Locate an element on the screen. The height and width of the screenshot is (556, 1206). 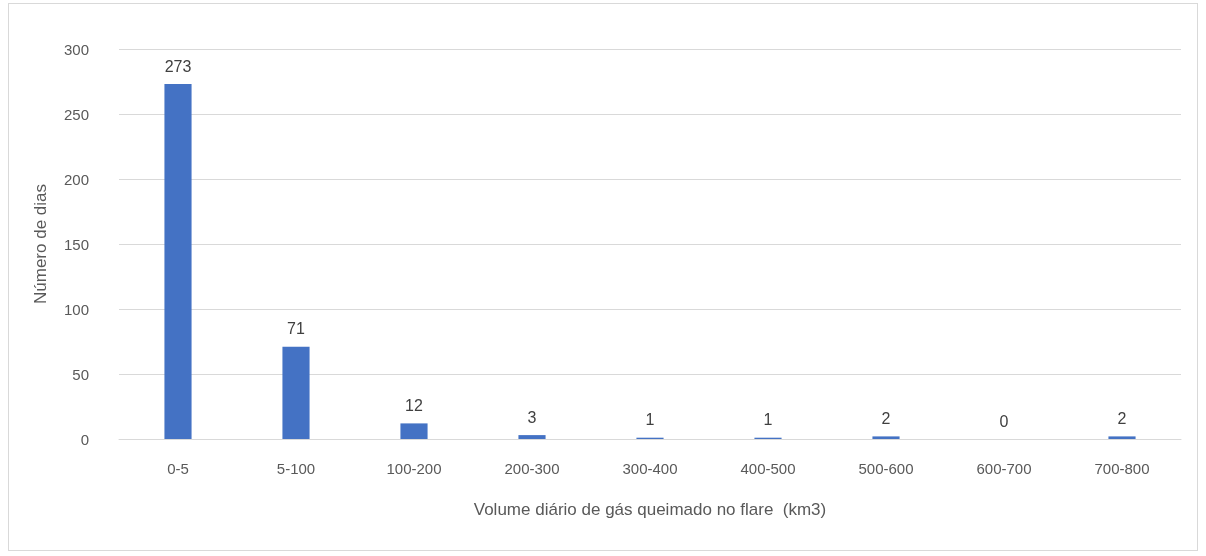
x-axis-title: Volume diário de gás queimado no flare (km3) is located at coordinates (650, 509).